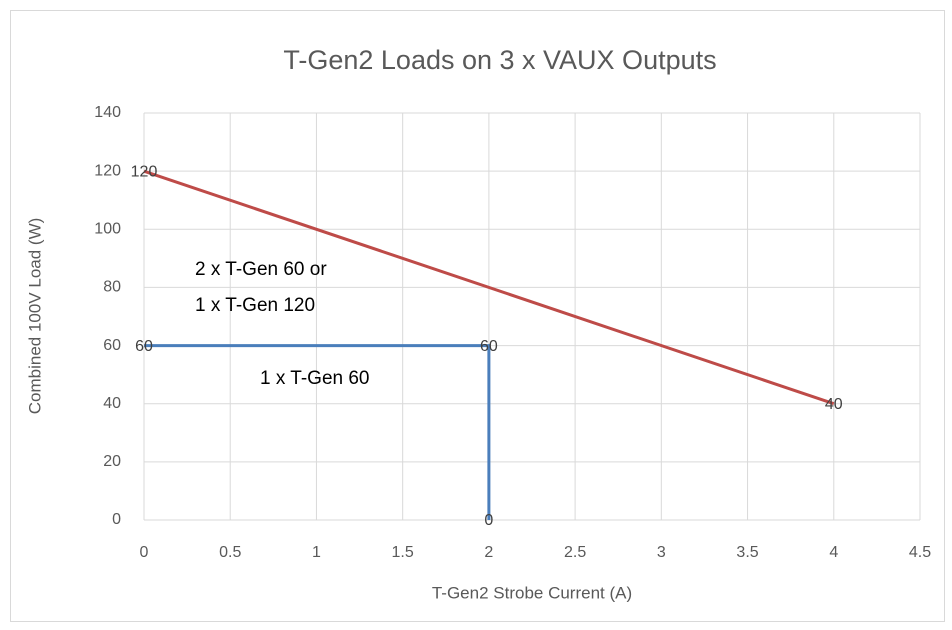 This screenshot has width=952, height=630. I want to click on x-tick-label: 2.5, so click(575, 552).